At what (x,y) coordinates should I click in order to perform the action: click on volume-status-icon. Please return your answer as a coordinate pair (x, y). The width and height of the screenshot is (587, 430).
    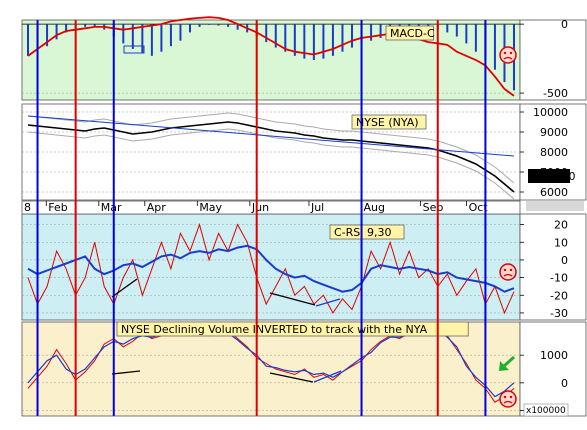
    Looking at the image, I should click on (508, 399).